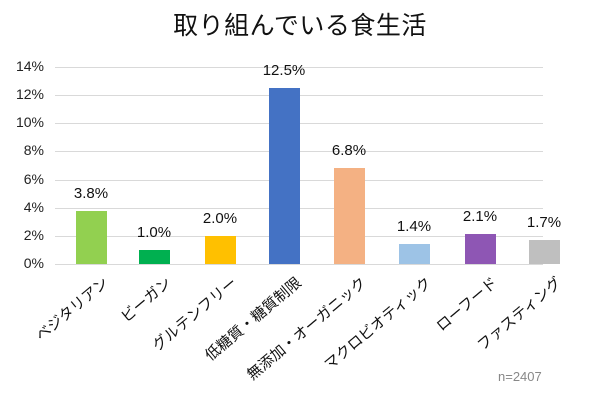 The height and width of the screenshot is (400, 600). What do you see at coordinates (29, 66) in the screenshot?
I see `y-tick-label: 14%` at bounding box center [29, 66].